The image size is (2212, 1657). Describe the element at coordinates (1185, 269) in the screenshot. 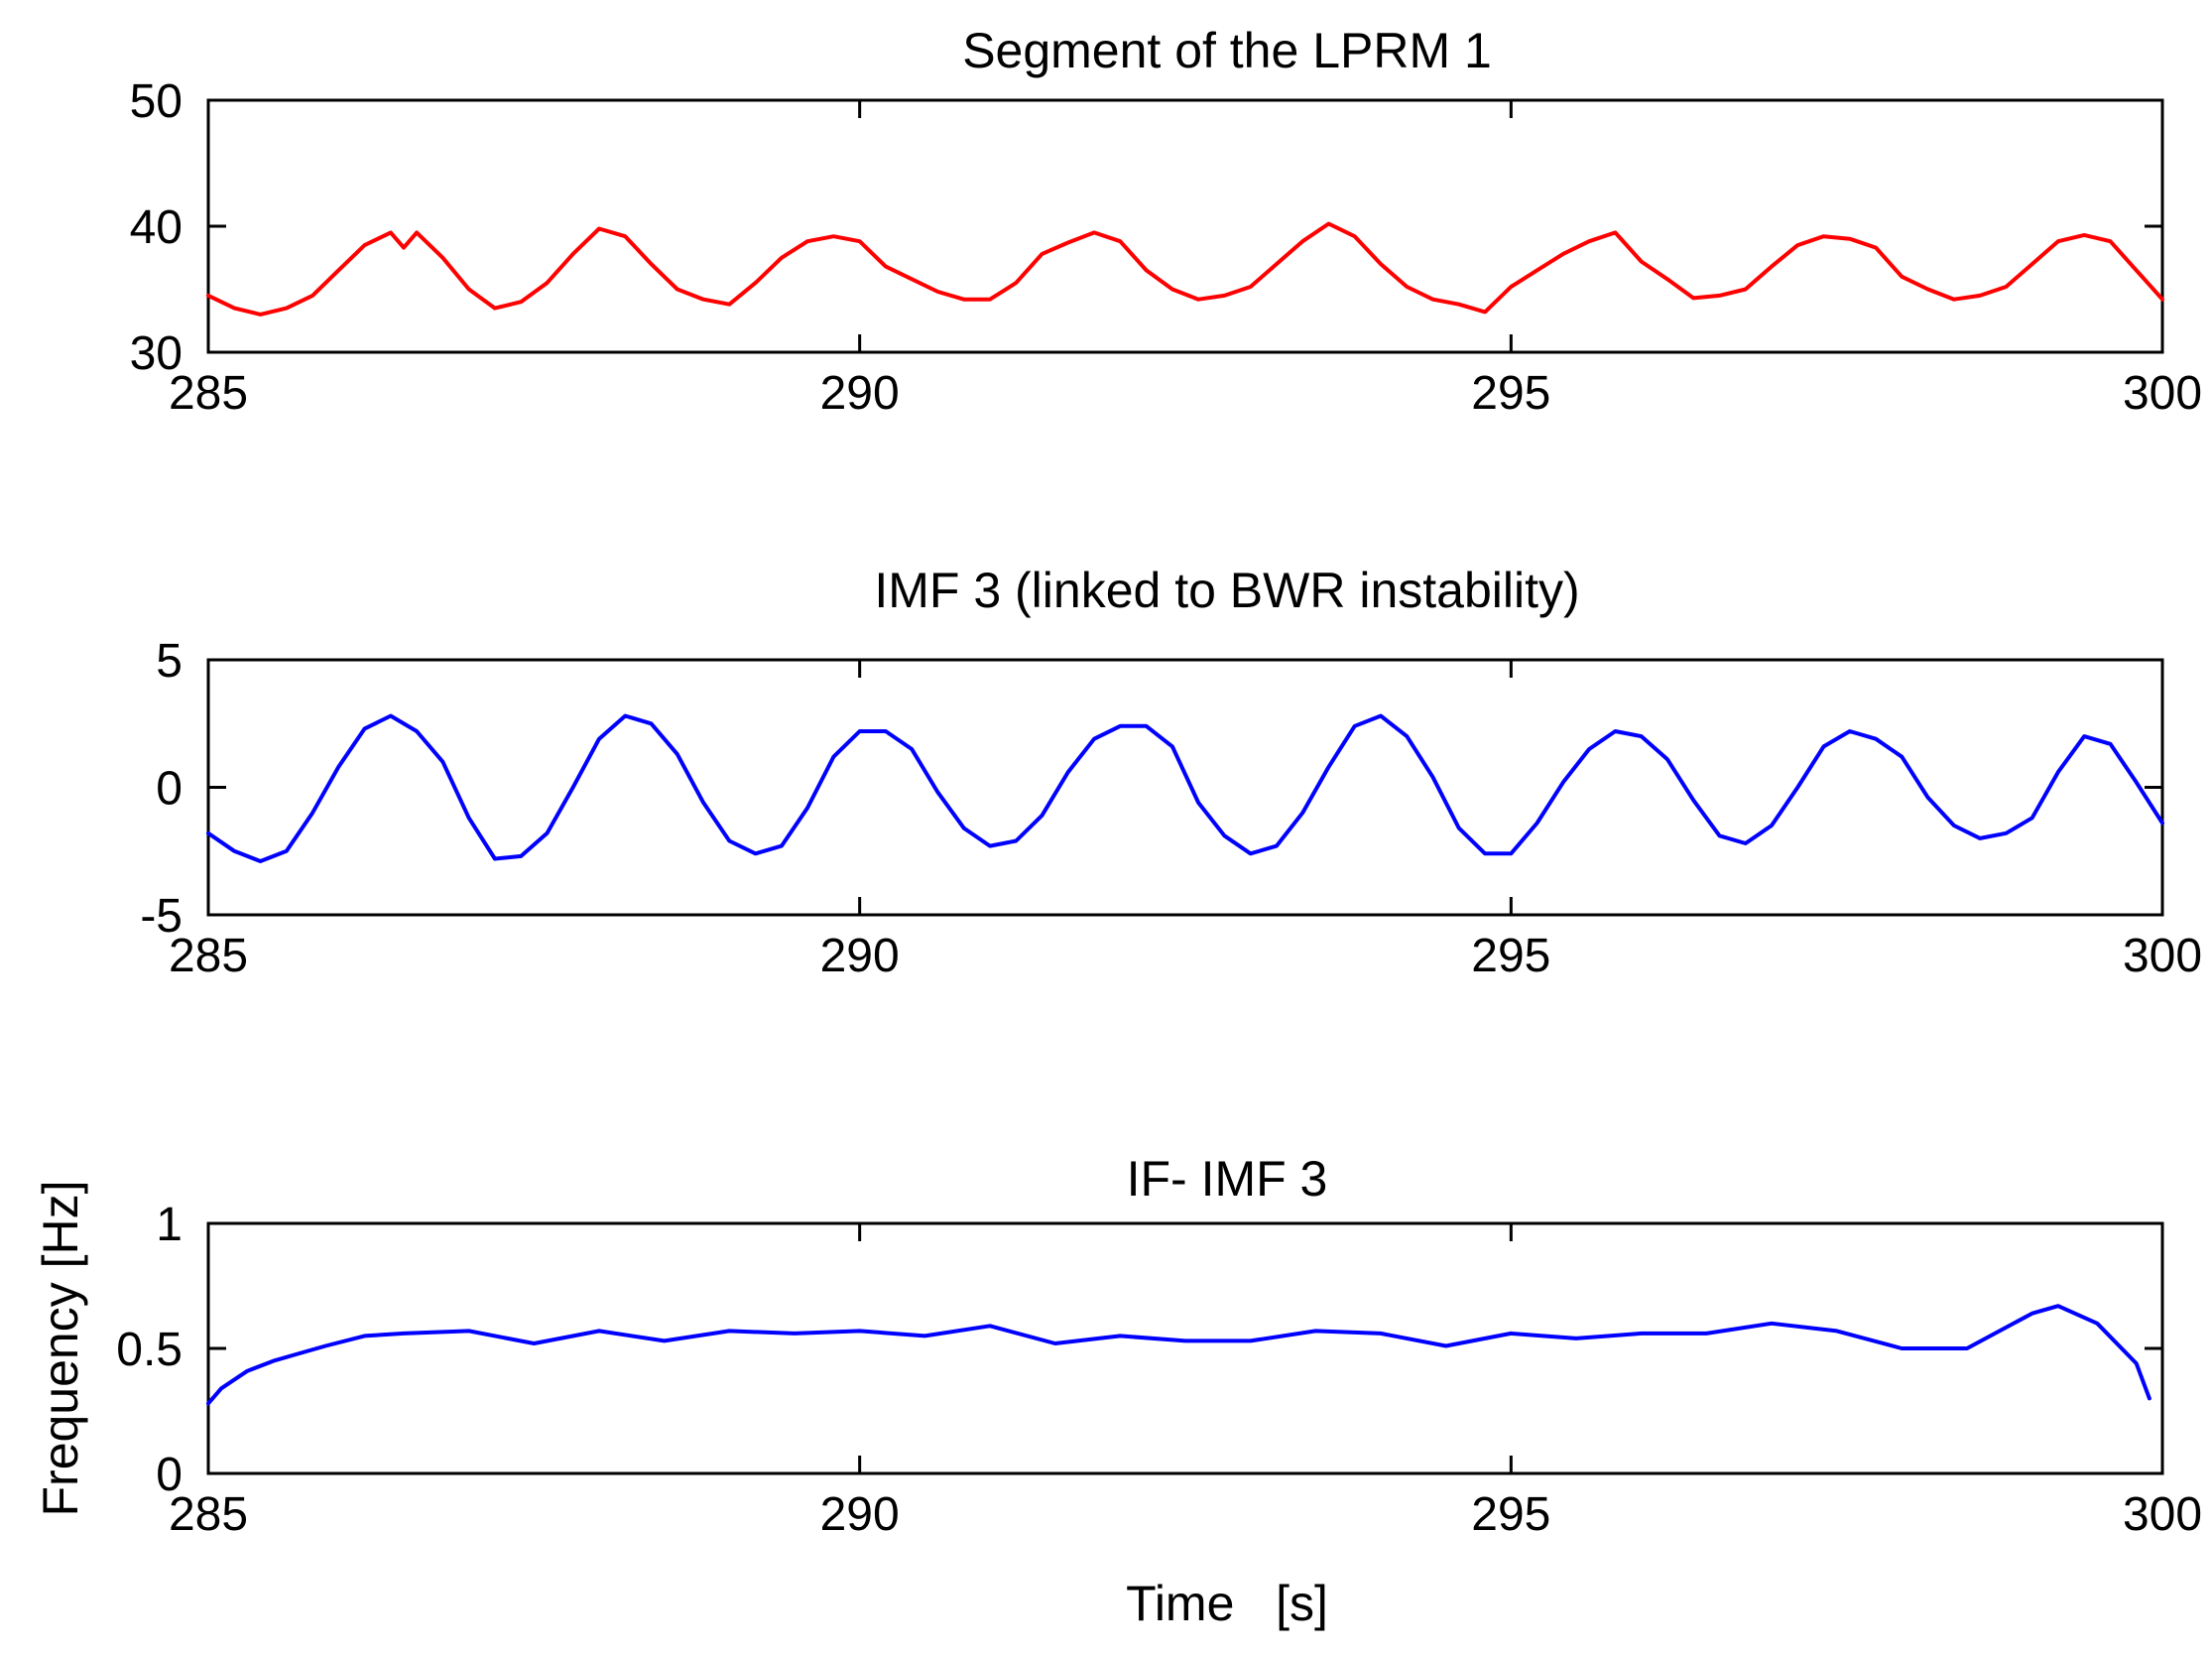

I see `lprm-signal-line` at that location.